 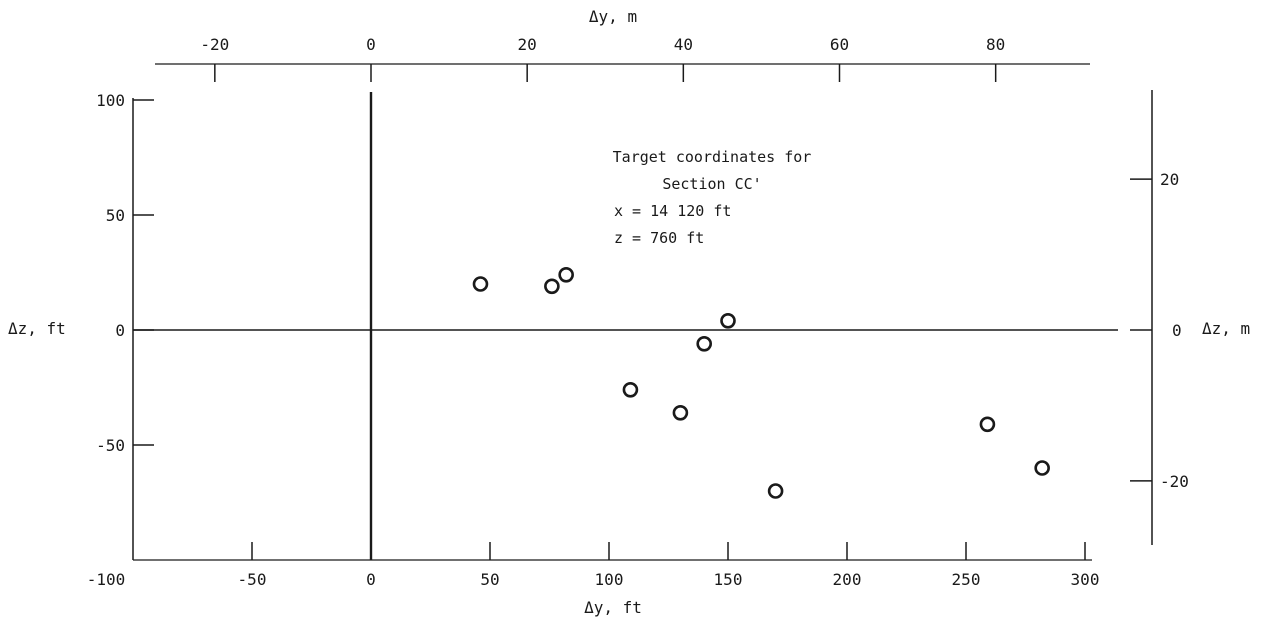 What do you see at coordinates (593, 565) in the screenshot?
I see `x-axis-ticks: -100 -50 0 50 100 150 200 250 300` at bounding box center [593, 565].